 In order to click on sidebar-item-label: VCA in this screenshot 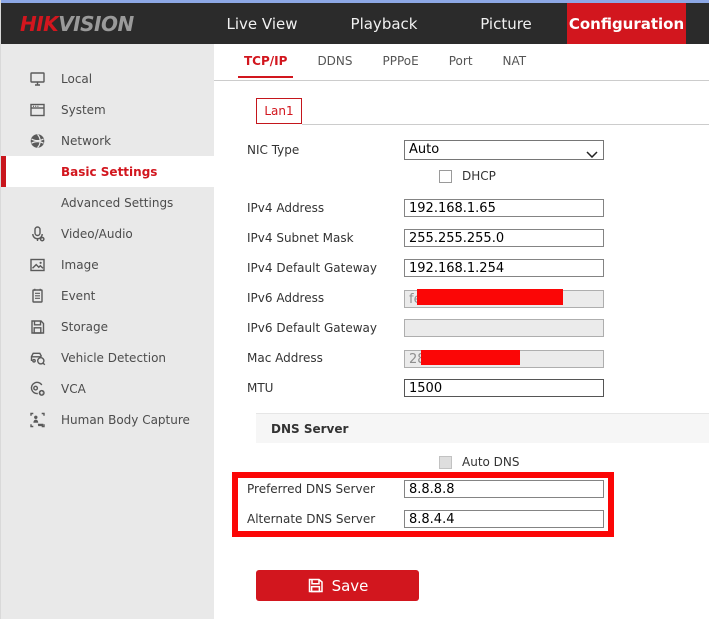, I will do `click(73, 388)`.